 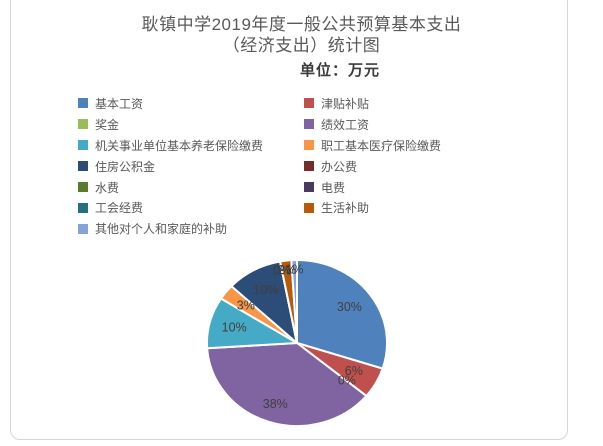 What do you see at coordinates (294, 269) in the screenshot?
I see `pie-data-label-12: 1%` at bounding box center [294, 269].